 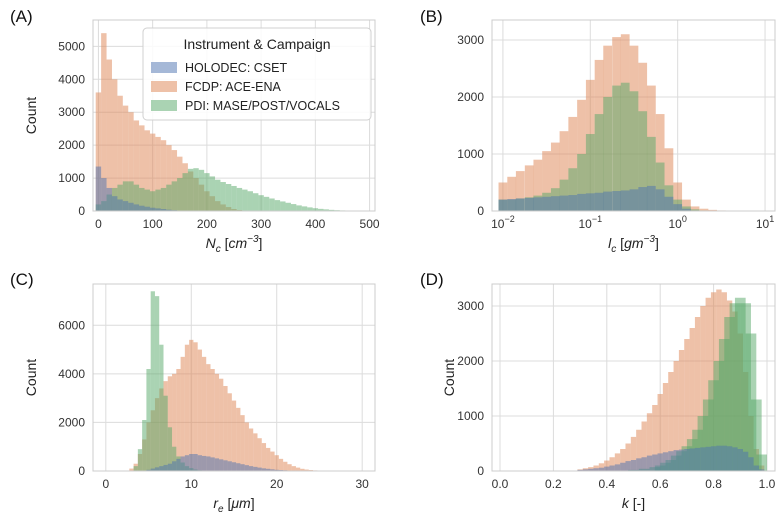 What do you see at coordinates (277, 484) in the screenshot?
I see `x-tick-label: 20` at bounding box center [277, 484].